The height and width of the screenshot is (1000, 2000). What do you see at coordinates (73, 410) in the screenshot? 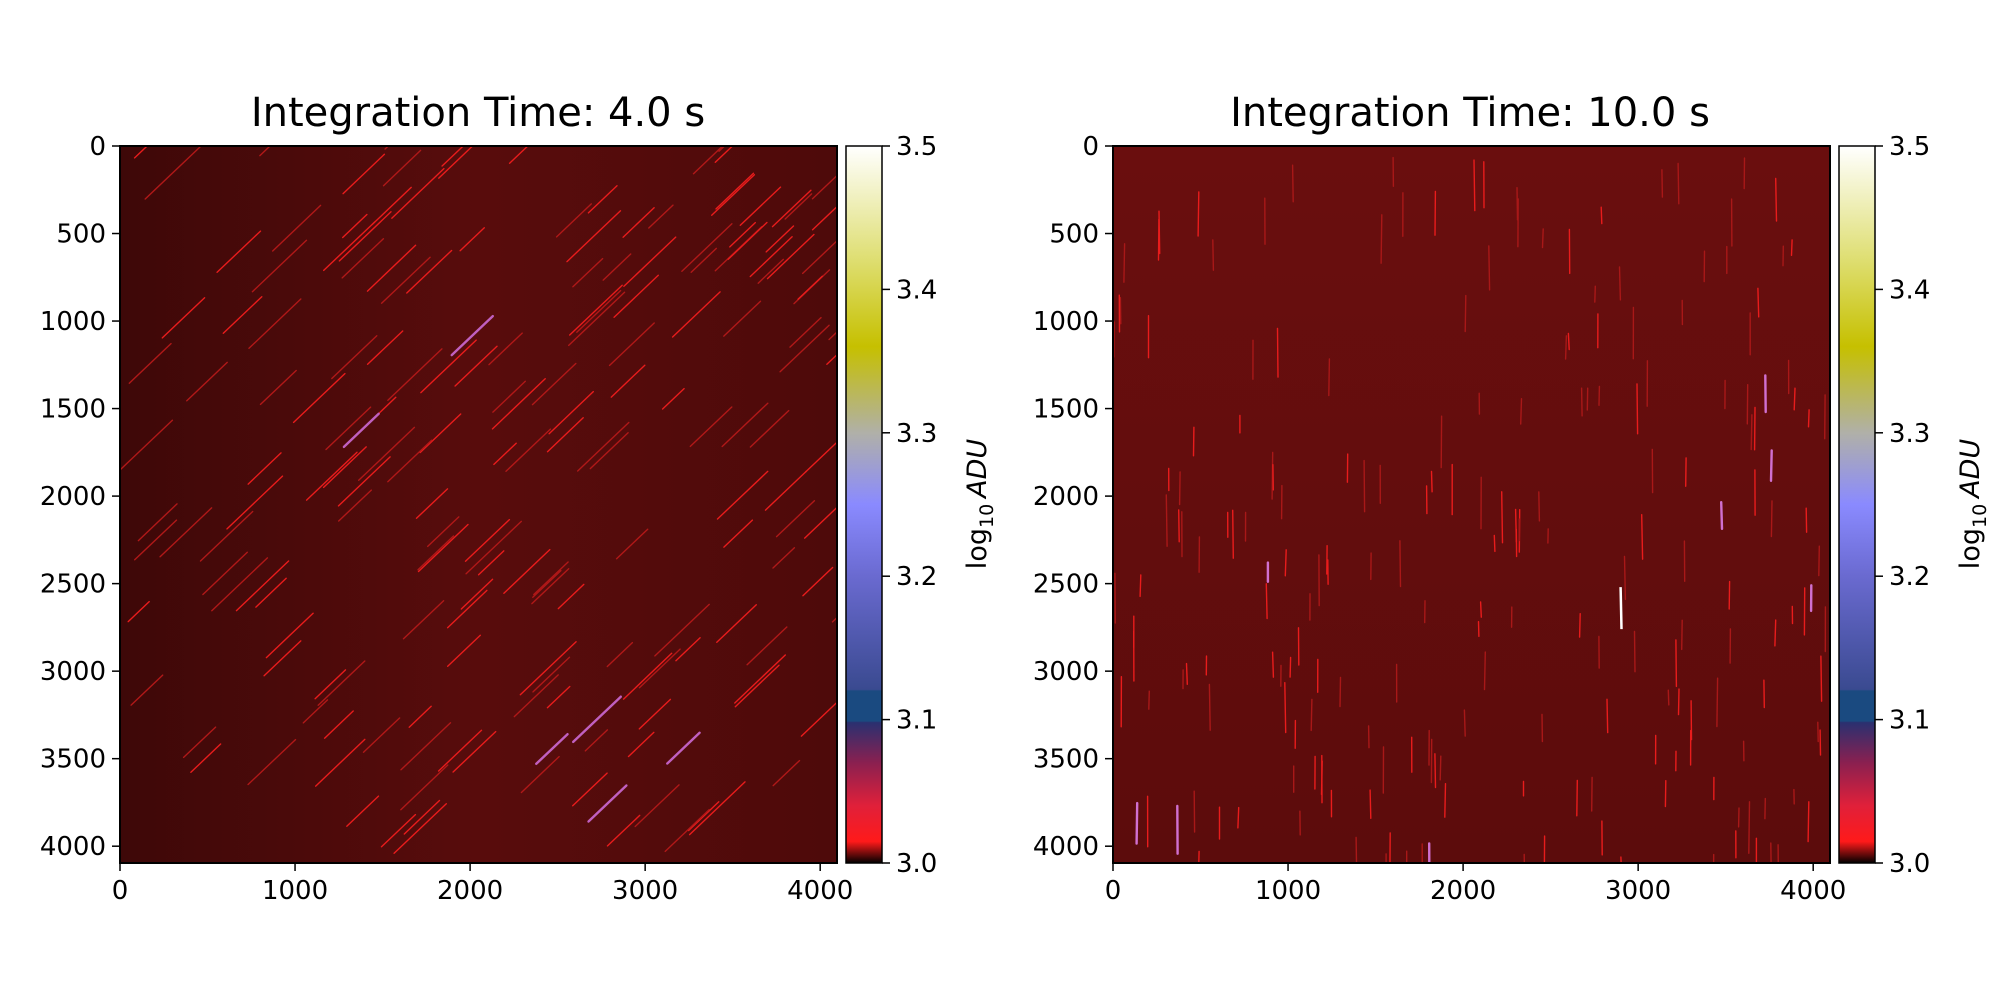
I see `y-tick-label: 1500` at bounding box center [73, 410].